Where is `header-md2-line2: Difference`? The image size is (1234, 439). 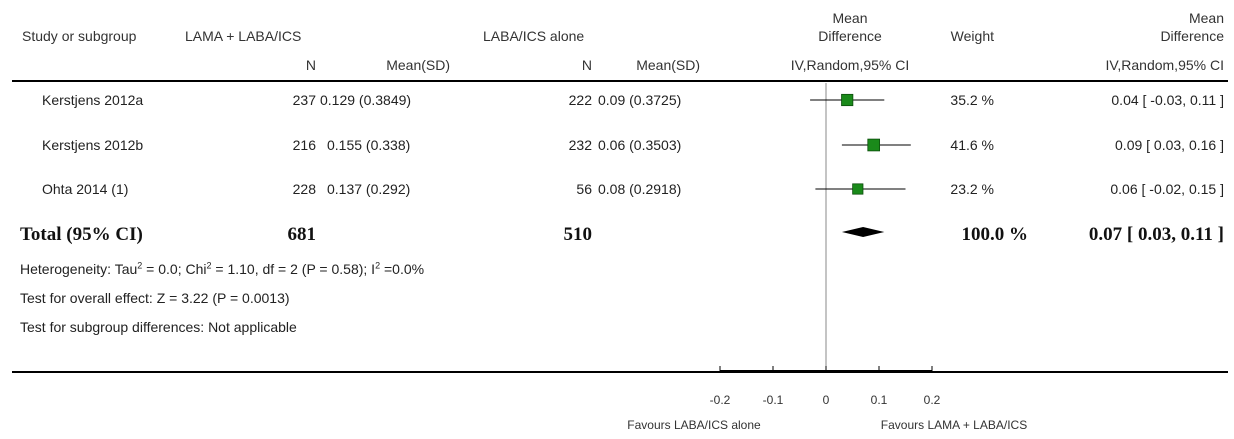
header-md2-line2: Difference is located at coordinates (1192, 36).